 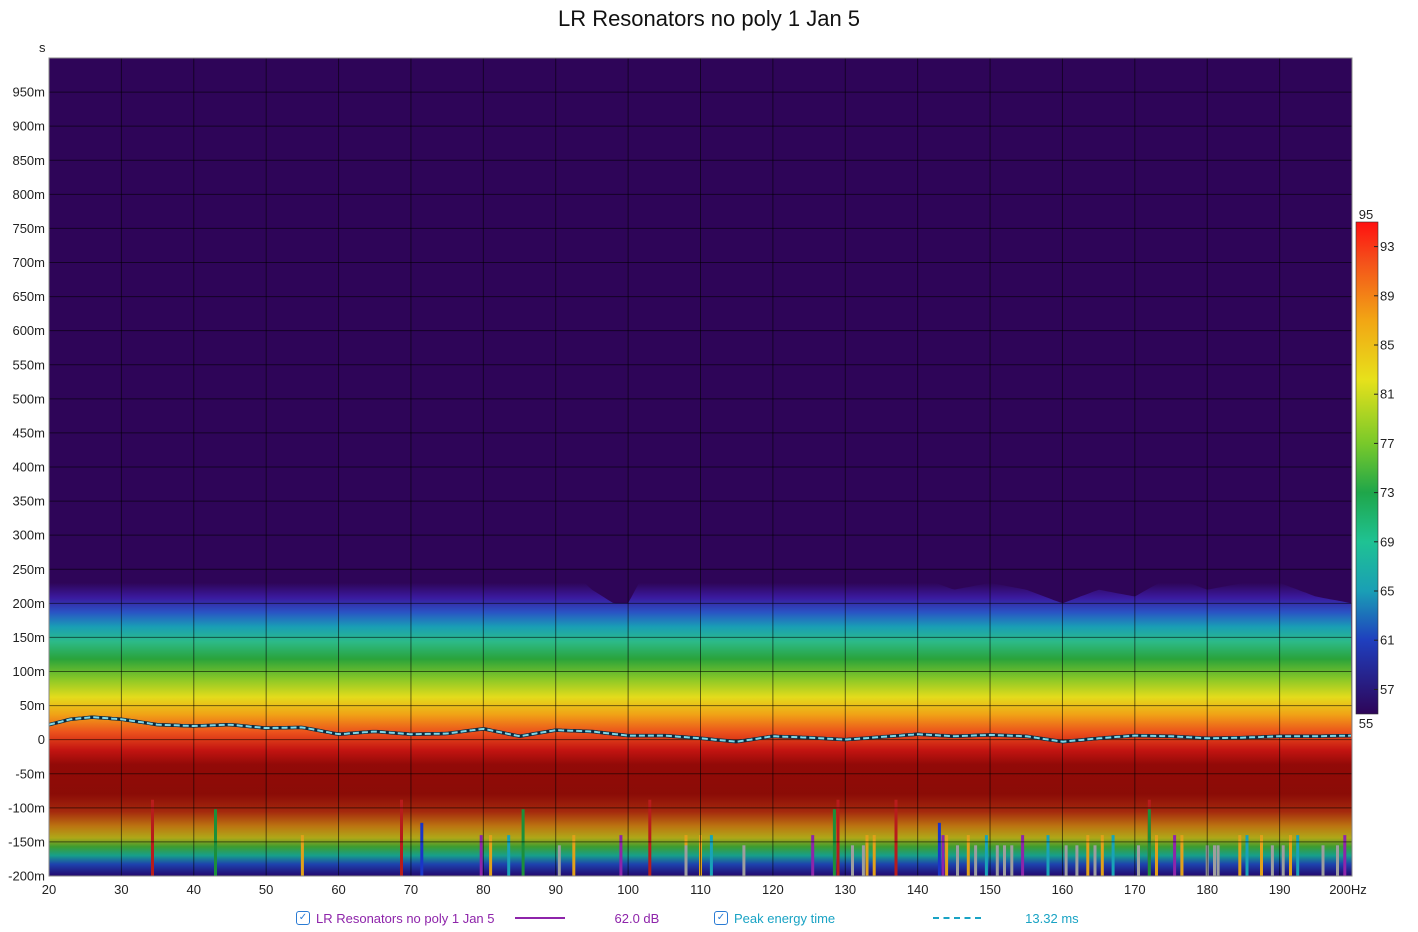 What do you see at coordinates (26, 876) in the screenshot?
I see `y-tick-label: -200m` at bounding box center [26, 876].